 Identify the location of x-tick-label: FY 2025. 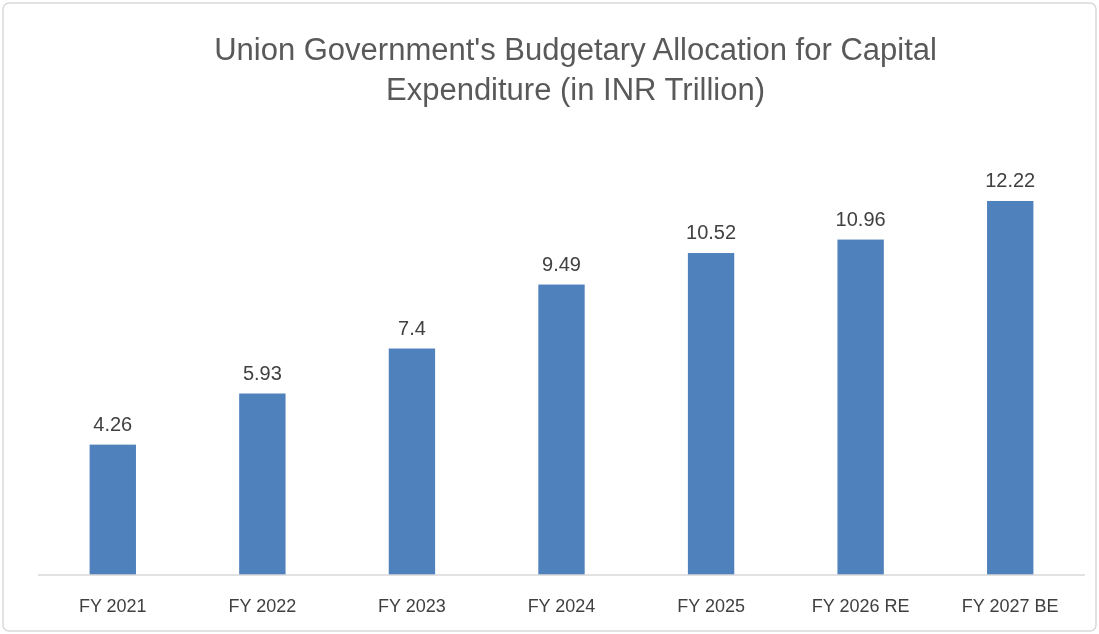
(711, 606).